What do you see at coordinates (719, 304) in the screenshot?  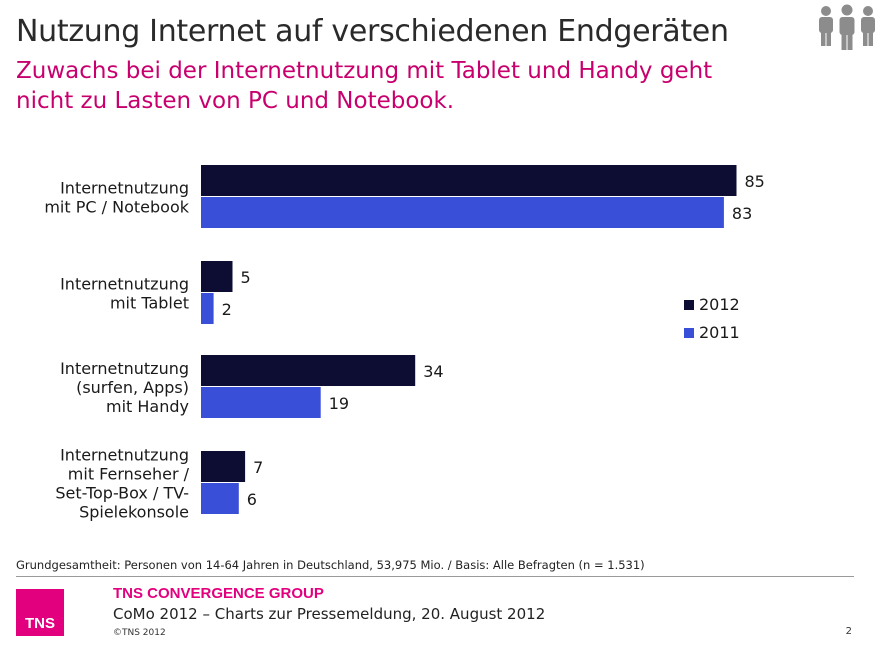 I see `legend-label: 2012` at bounding box center [719, 304].